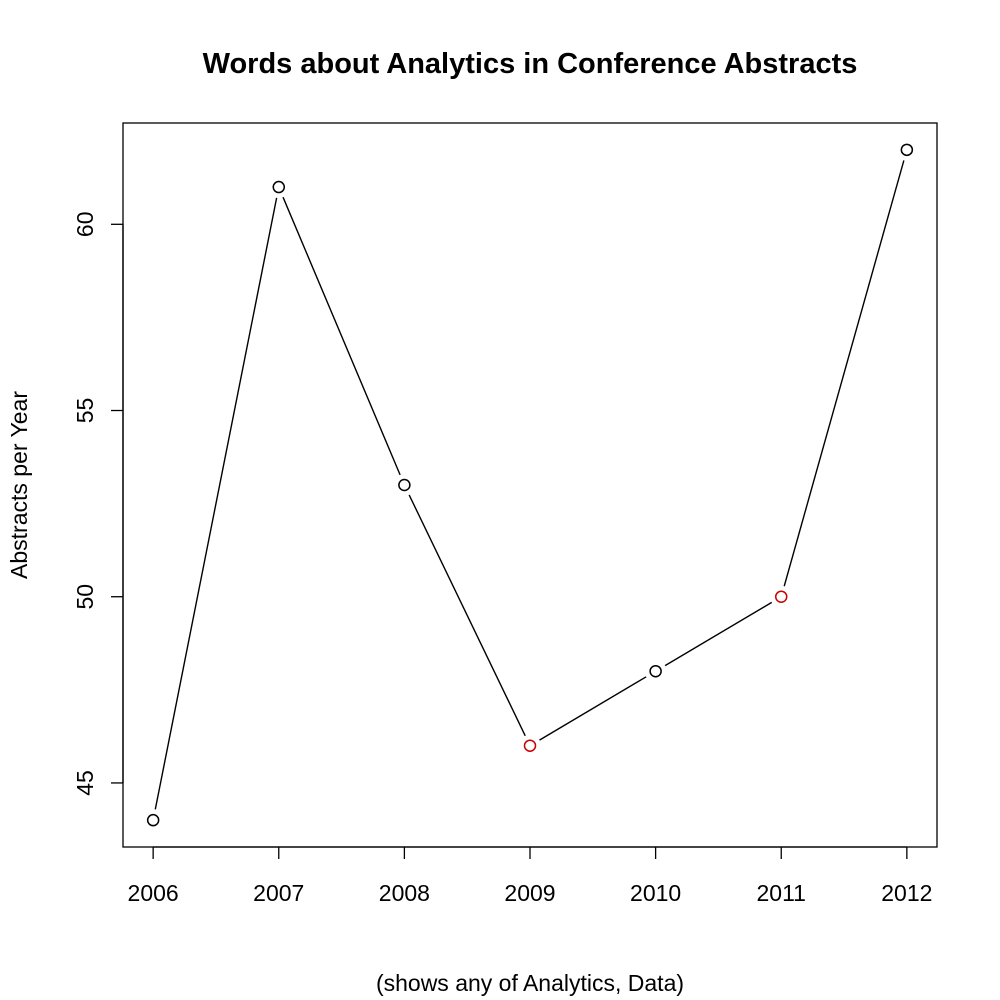  Describe the element at coordinates (19, 485) in the screenshot. I see `y-axis-label: Abstracts per Year` at that location.